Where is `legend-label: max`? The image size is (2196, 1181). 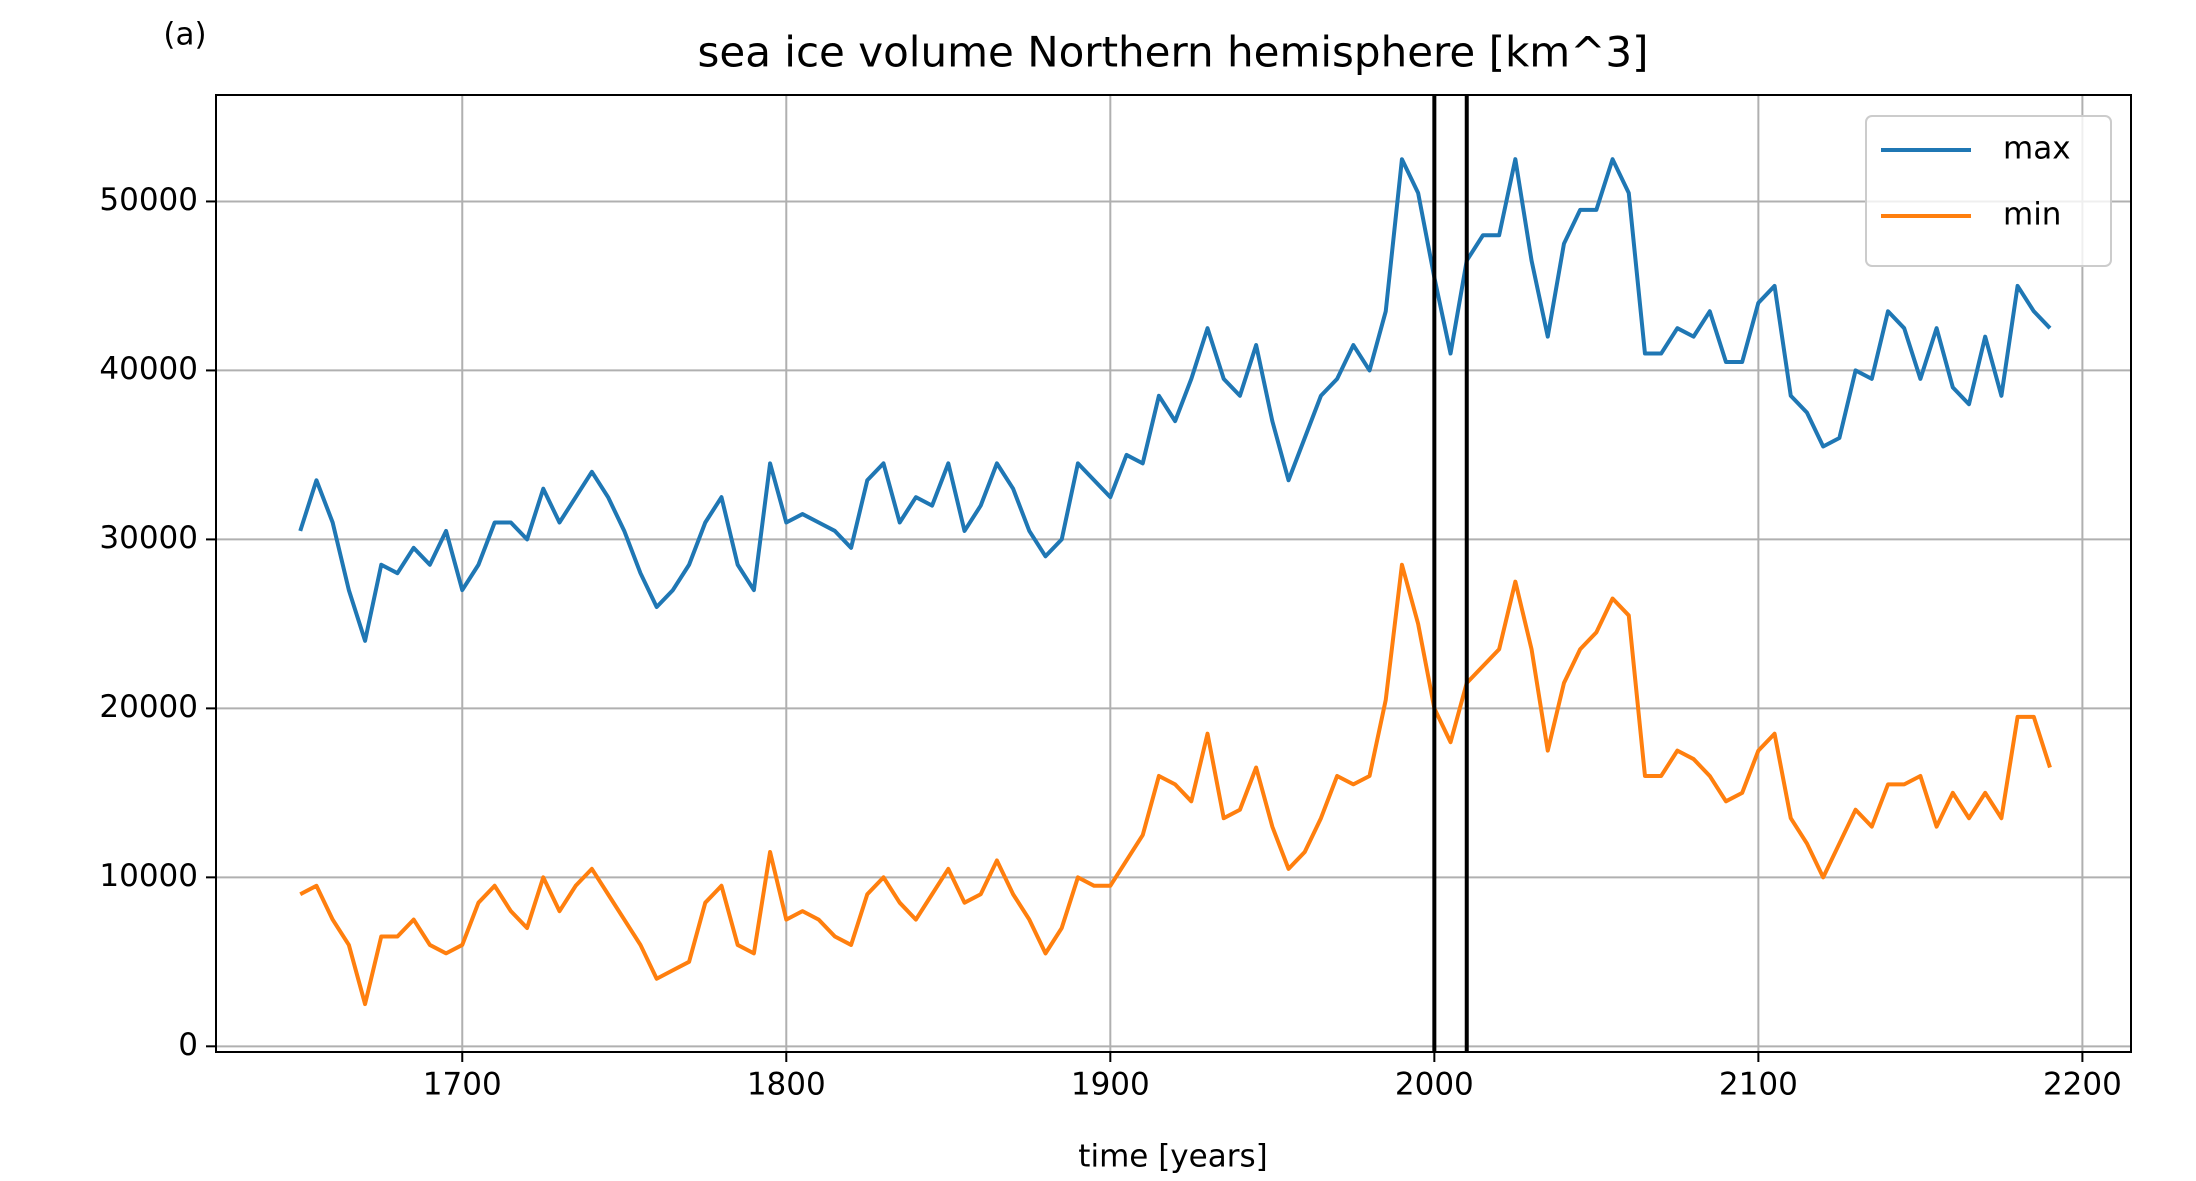 legend-label: max is located at coordinates (2037, 149).